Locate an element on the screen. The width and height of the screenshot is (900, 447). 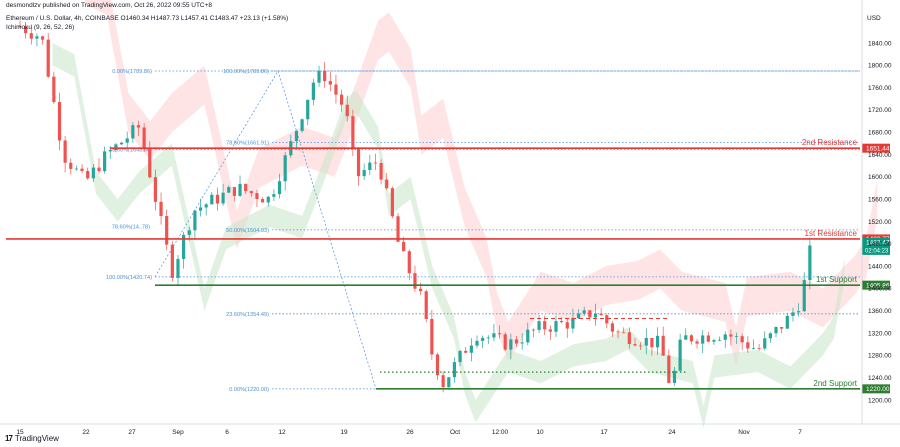
fib-level-label: 0.00%(1220.00) is located at coordinates (249, 390).